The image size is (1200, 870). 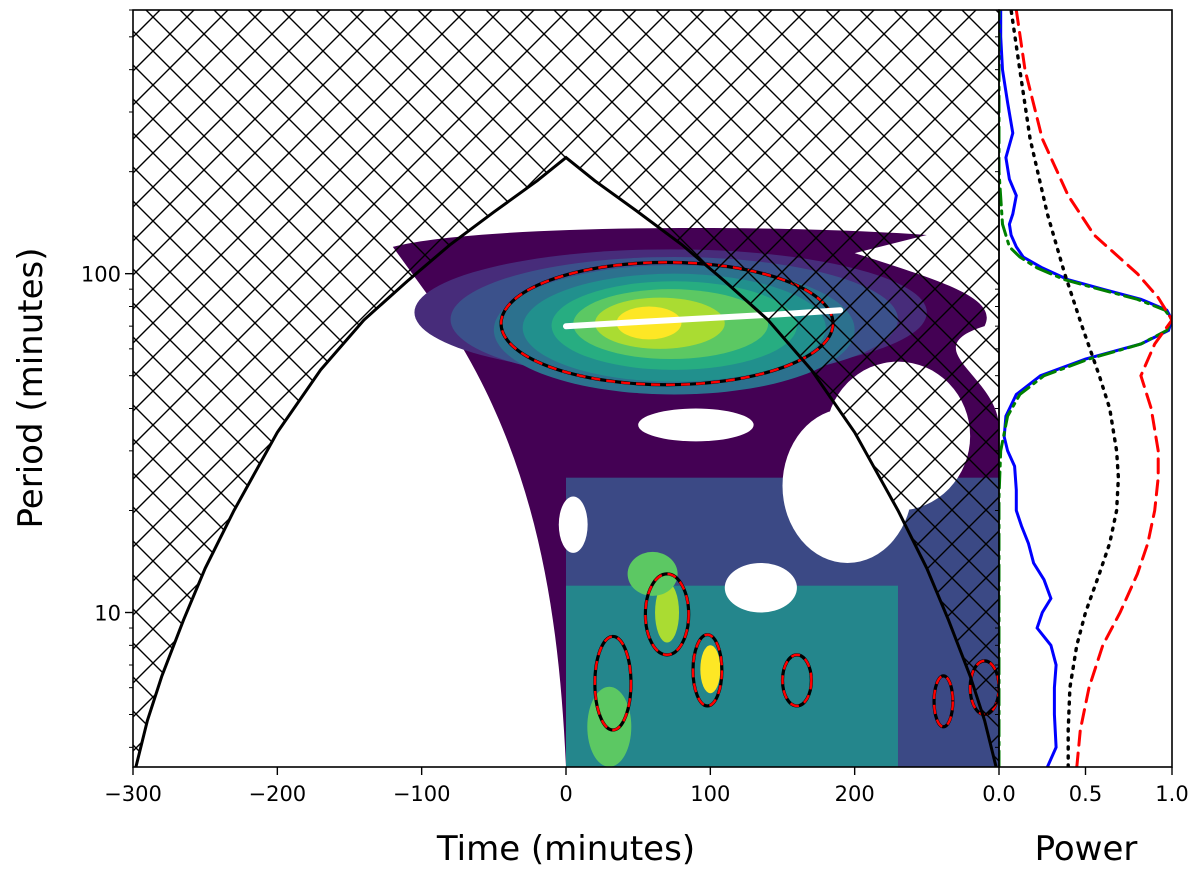 What do you see at coordinates (101, 275) in the screenshot?
I see `y-tick-label: 100` at bounding box center [101, 275].